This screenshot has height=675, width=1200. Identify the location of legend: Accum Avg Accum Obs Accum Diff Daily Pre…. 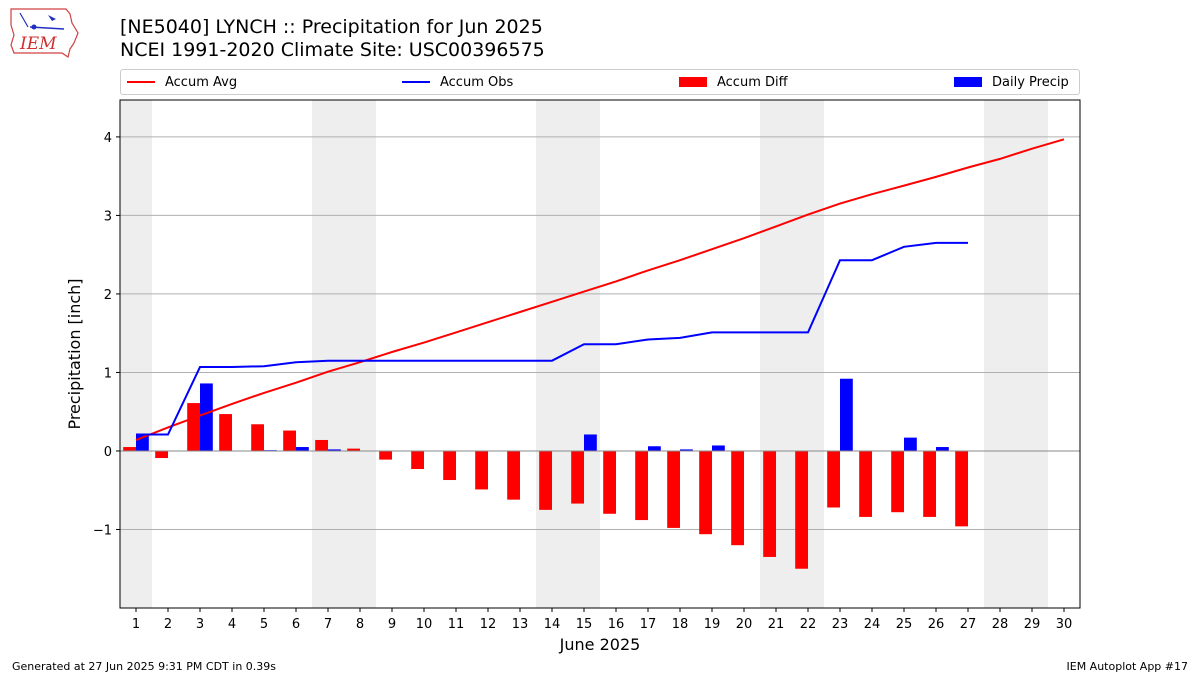
(600, 82).